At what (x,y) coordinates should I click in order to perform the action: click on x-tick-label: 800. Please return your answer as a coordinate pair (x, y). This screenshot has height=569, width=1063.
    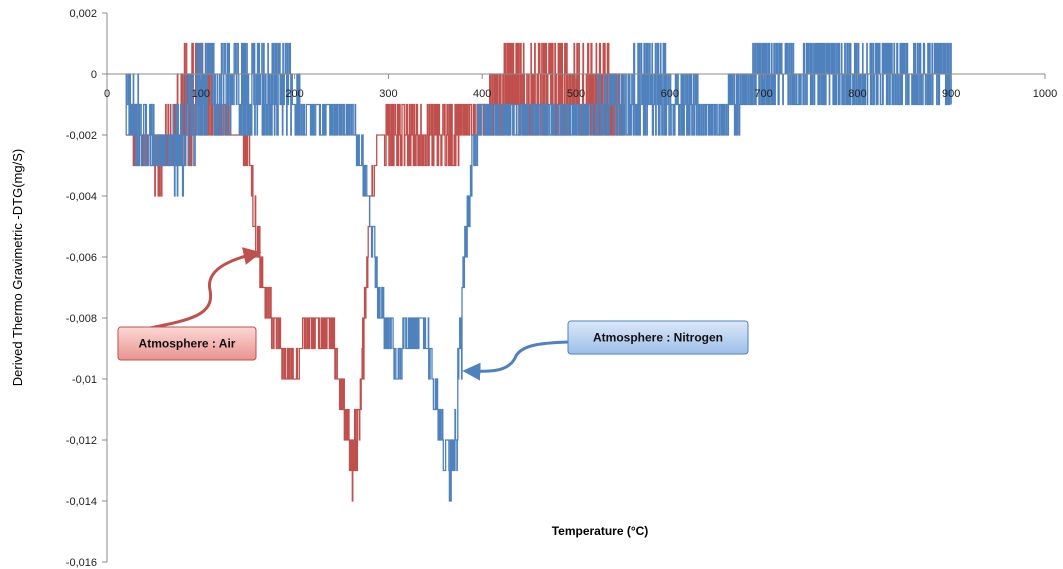
    Looking at the image, I should click on (857, 94).